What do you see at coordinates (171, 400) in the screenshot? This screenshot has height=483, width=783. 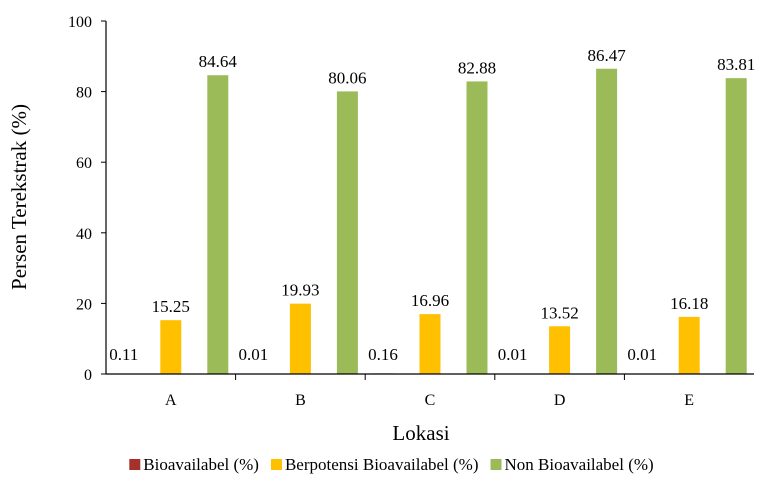 I see `x-tick-label: A` at bounding box center [171, 400].